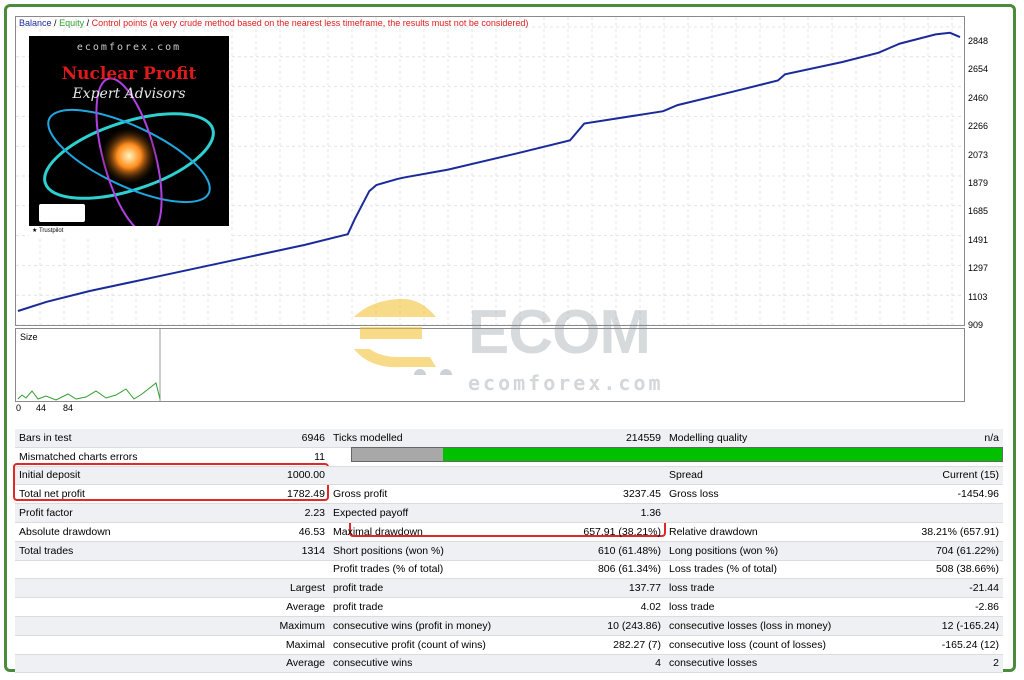 Image resolution: width=1024 pixels, height=680 pixels. I want to click on atom-graphic, so click(129, 151).